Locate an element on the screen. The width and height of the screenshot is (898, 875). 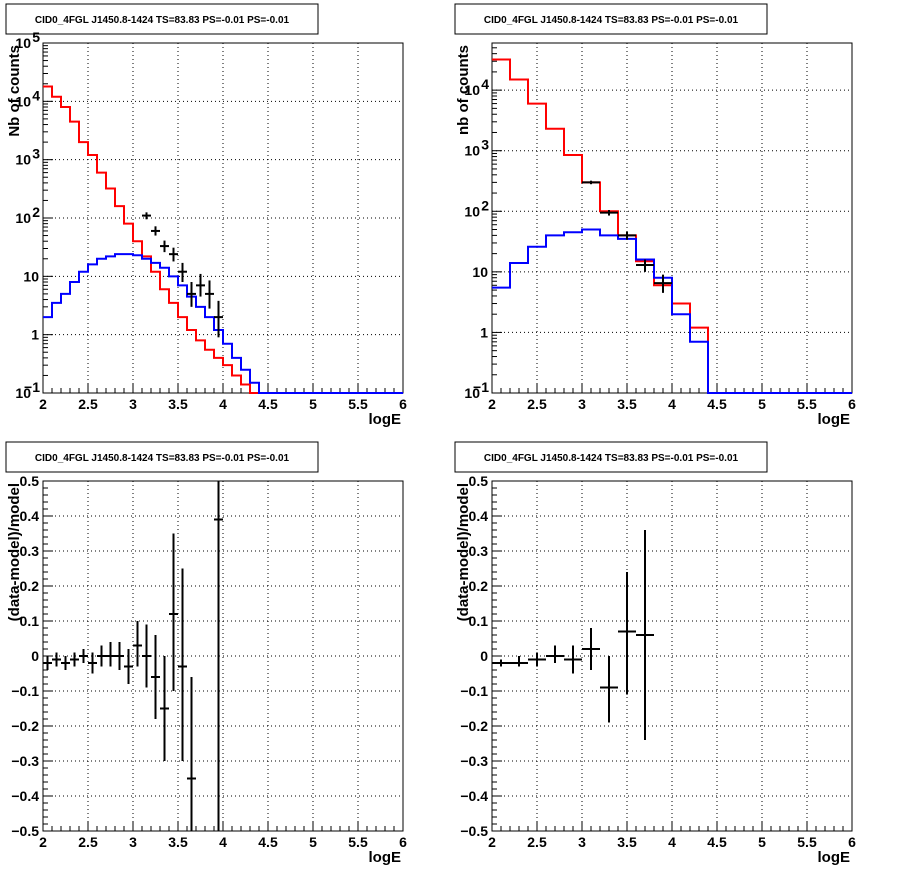
y-axis-label: nb of counts is located at coordinates (463, 90).